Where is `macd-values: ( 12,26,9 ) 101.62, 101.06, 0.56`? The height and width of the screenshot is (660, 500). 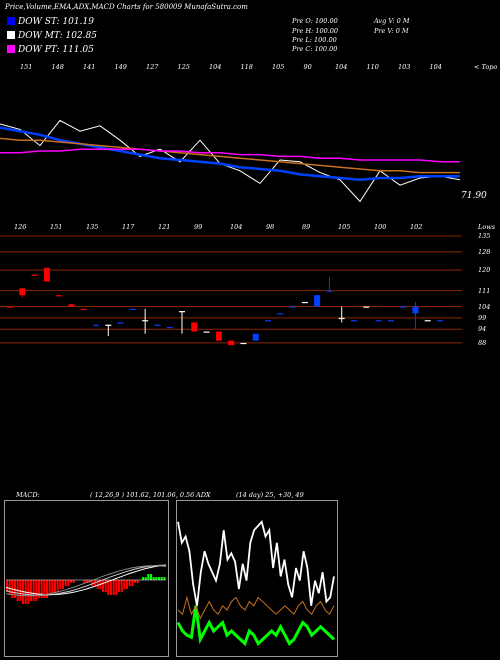
macd-values: ( 12,26,9 ) 101.62, 101.06, 0.56 is located at coordinates (142, 495).